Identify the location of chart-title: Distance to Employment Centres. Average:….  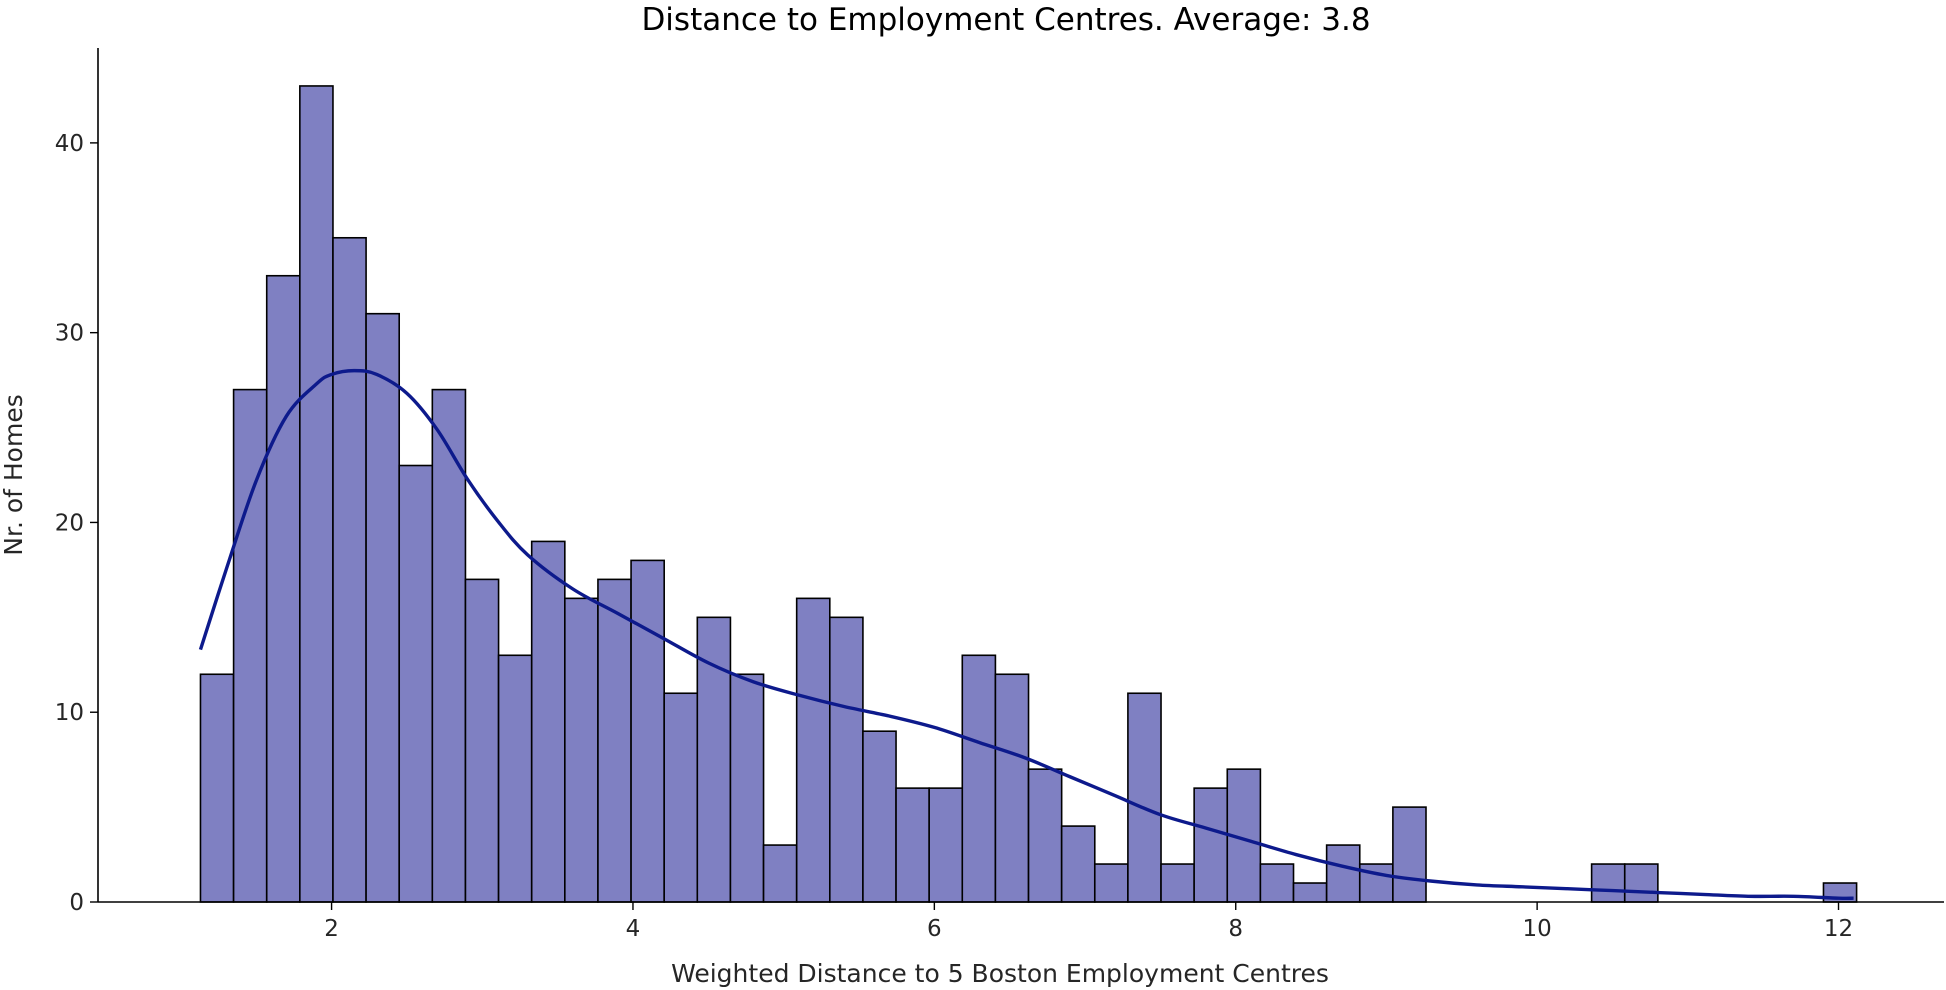
(1005, 20).